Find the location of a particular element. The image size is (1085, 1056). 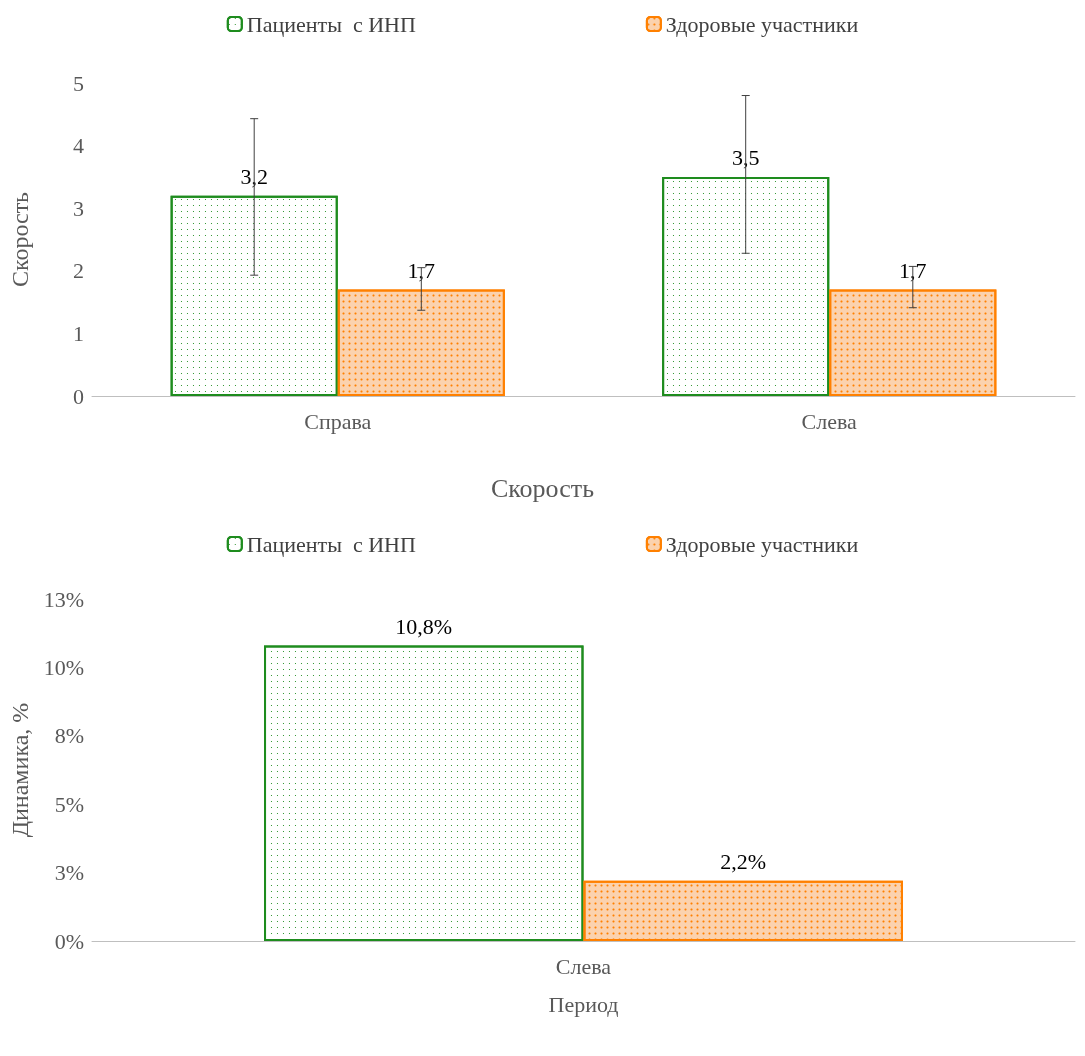

y-tick-label: 2 is located at coordinates (78, 271).